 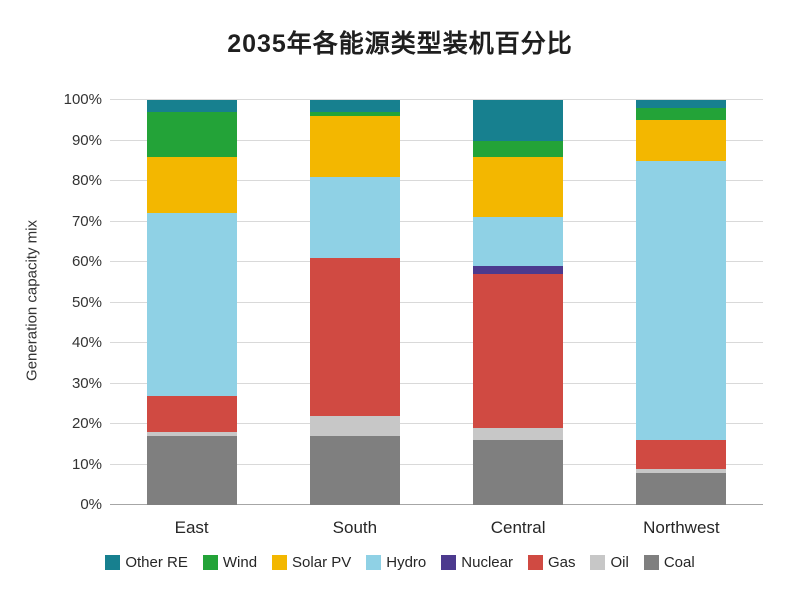 What do you see at coordinates (436, 504) in the screenshot?
I see `x-axis-line` at bounding box center [436, 504].